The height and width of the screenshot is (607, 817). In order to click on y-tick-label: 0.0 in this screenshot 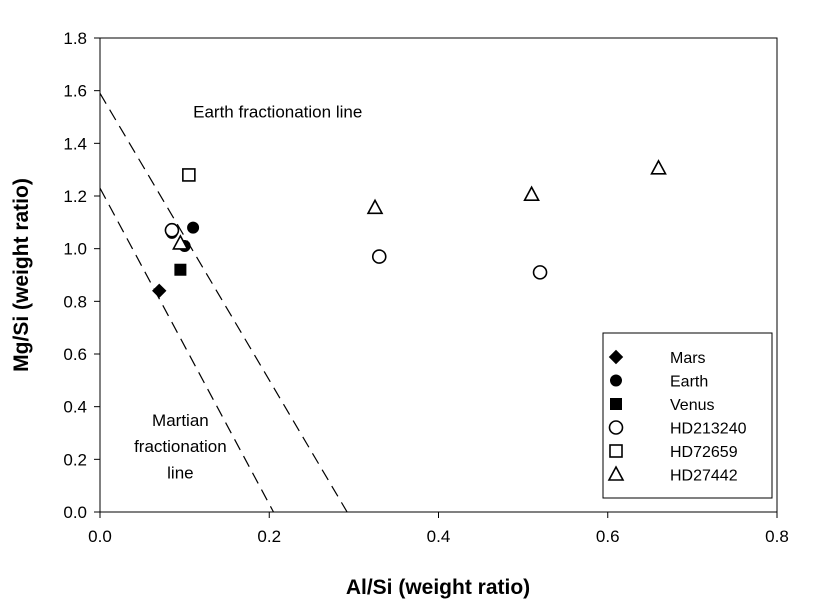, I will do `click(75, 512)`.